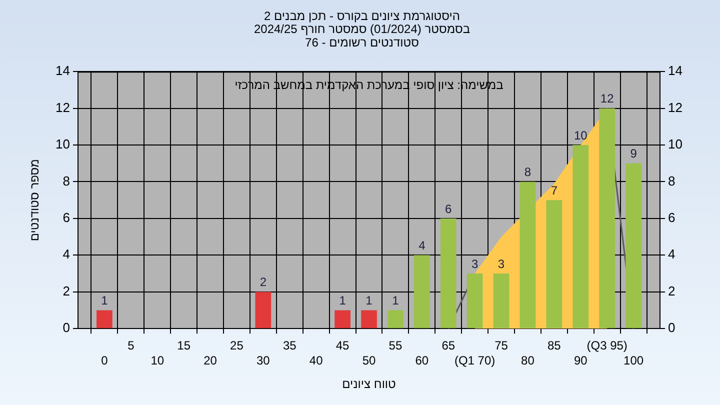 Image resolution: width=720 pixels, height=405 pixels. Describe the element at coordinates (672, 290) in the screenshot. I see `y2-tick-label: 2` at that location.